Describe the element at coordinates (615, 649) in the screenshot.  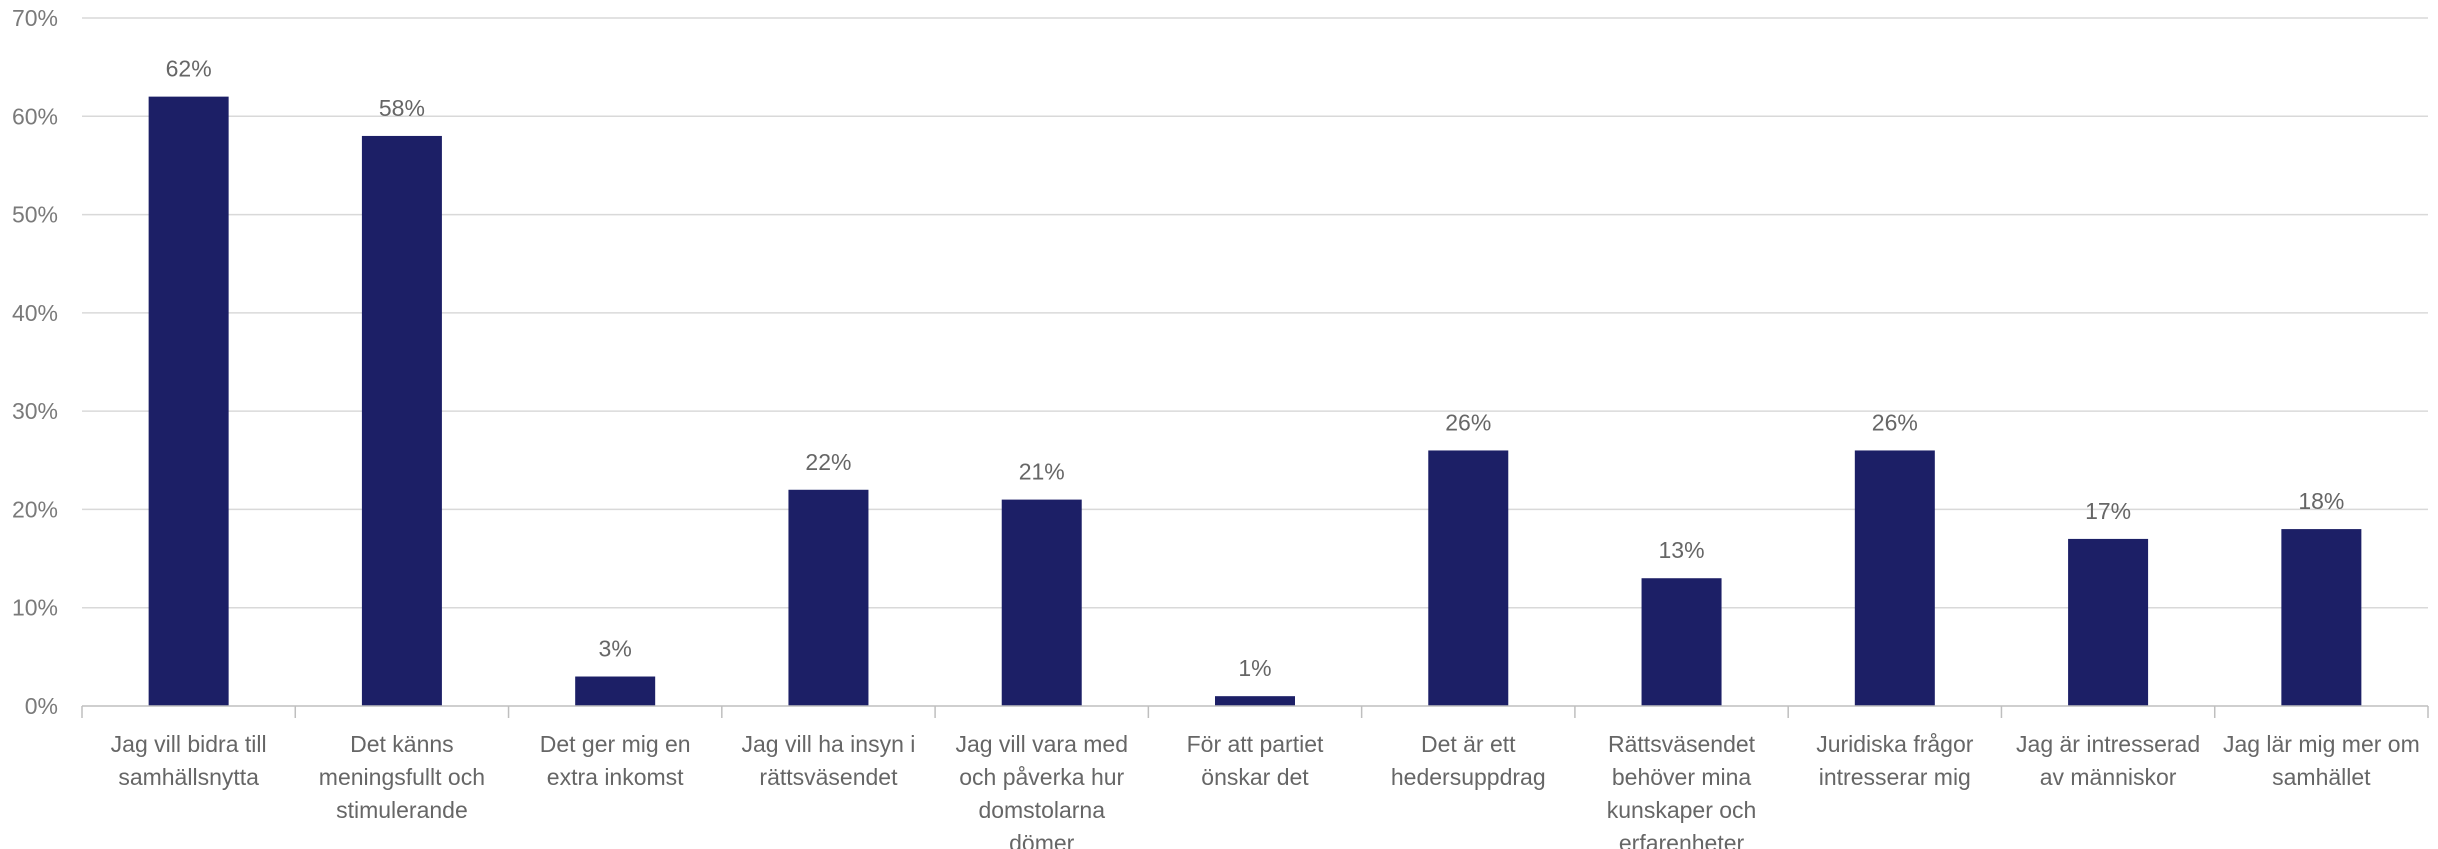
I see `data-label: 3%` at that location.